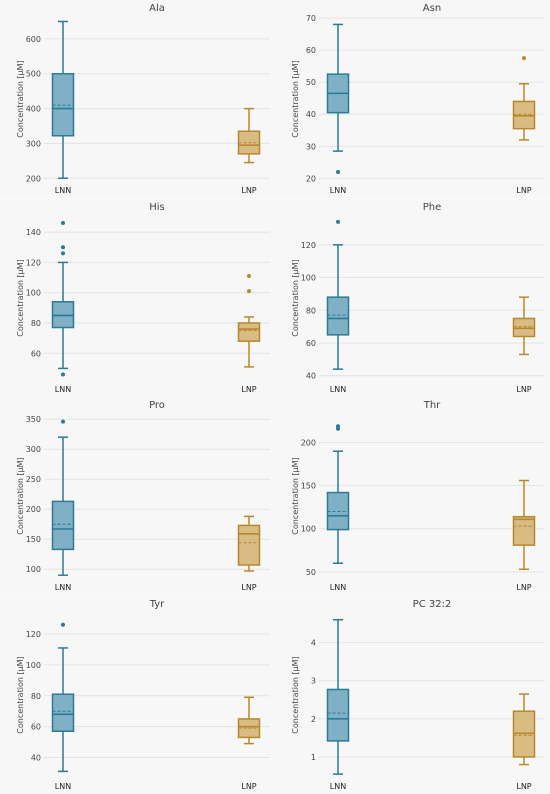  Describe the element at coordinates (311, 178) in the screenshot. I see `y-tick-label: 20` at that location.